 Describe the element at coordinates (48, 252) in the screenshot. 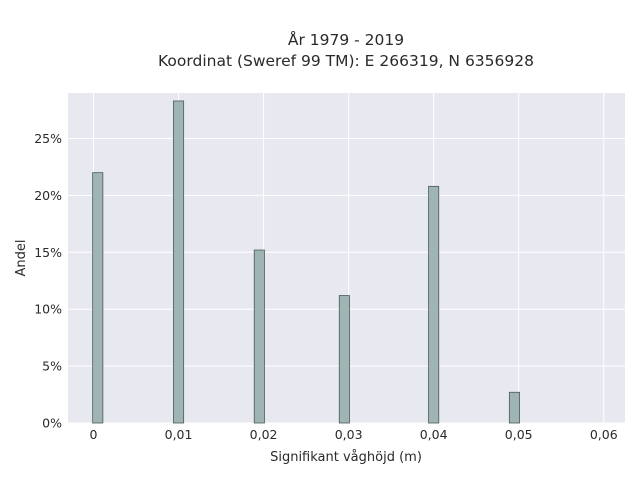

I see `y-tick-label-3: 15%` at that location.